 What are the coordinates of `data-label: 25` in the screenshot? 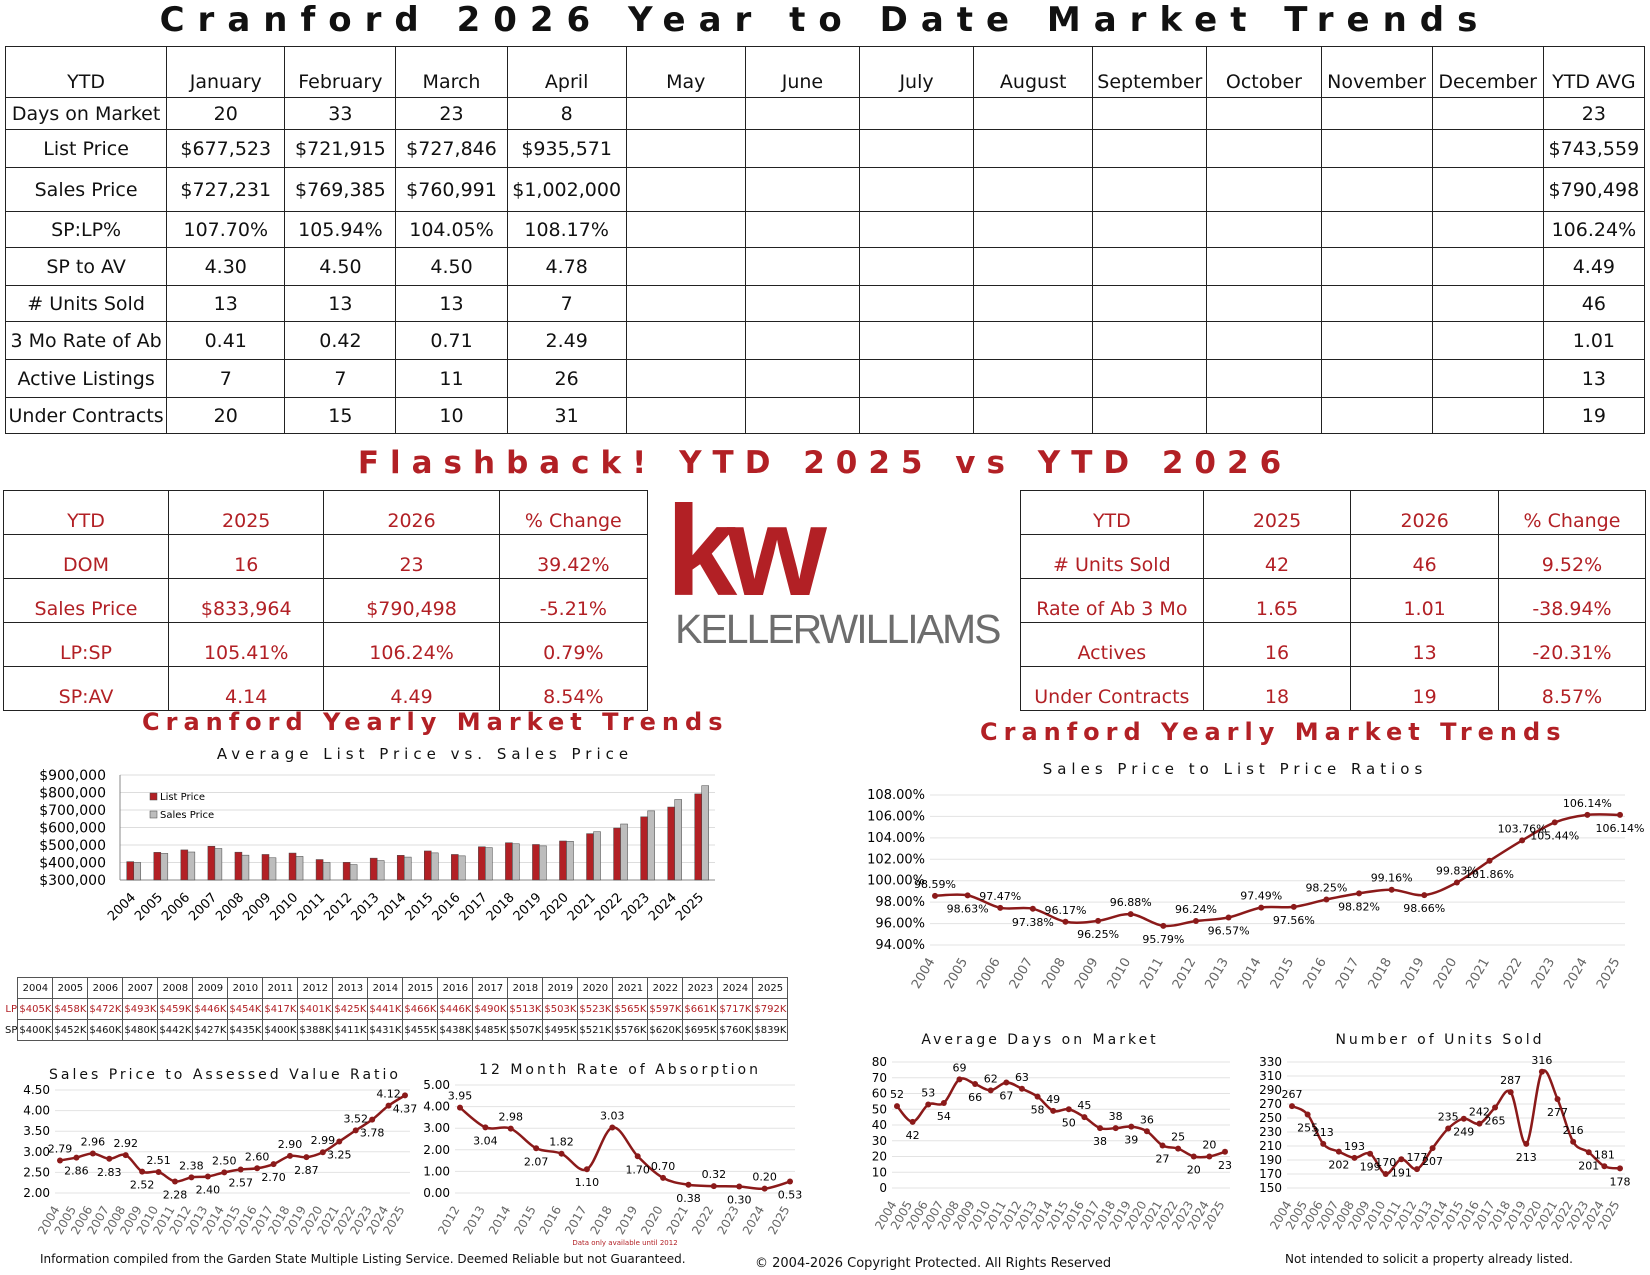 It's located at (1178, 1137).